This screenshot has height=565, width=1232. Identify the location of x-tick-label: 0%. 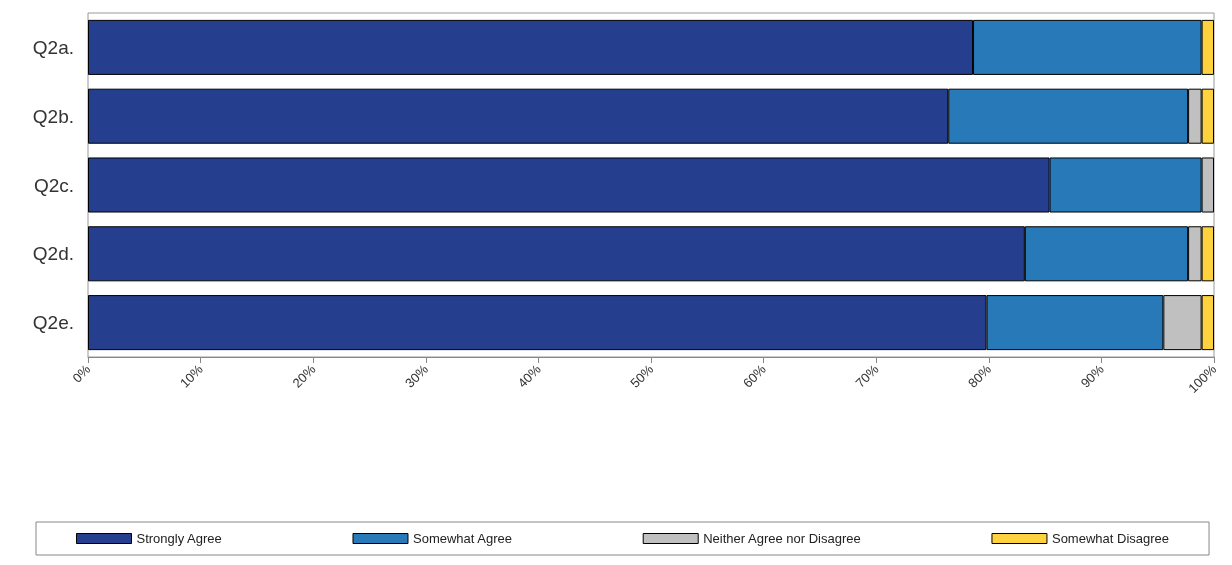
(81, 373).